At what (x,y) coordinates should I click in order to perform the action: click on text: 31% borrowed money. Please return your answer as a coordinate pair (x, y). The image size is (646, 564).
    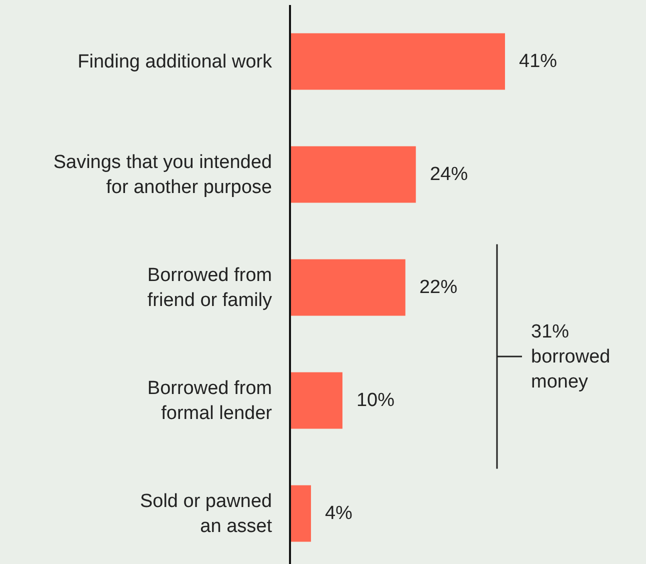
    Looking at the image, I should click on (570, 356).